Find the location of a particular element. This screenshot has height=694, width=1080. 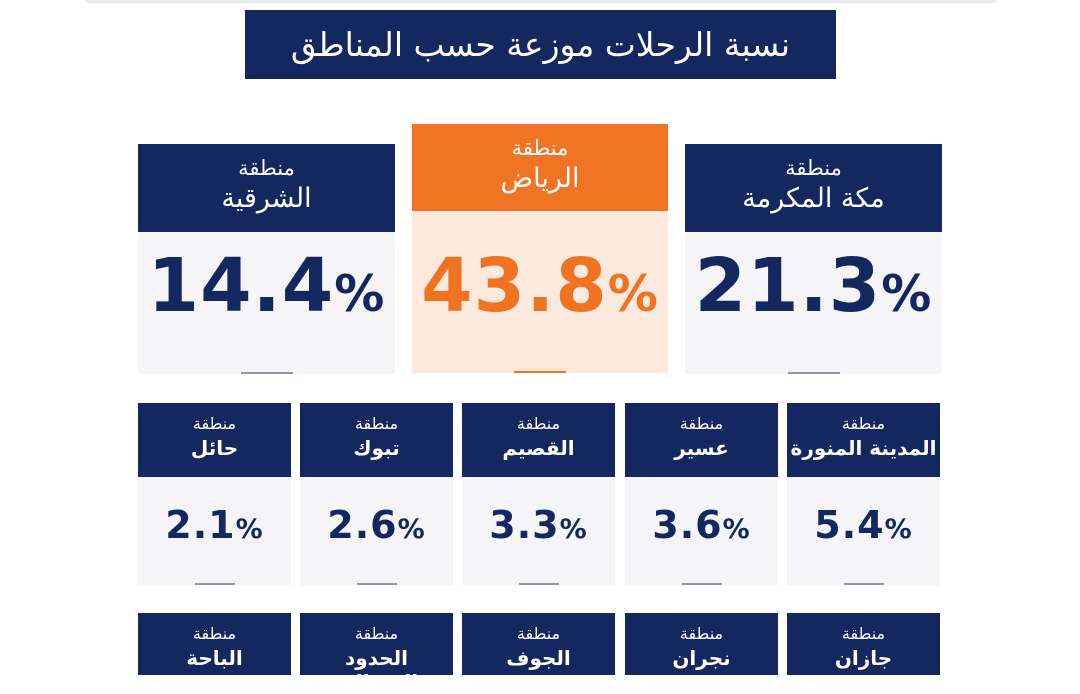

region-value: 2.6% is located at coordinates (376, 527).